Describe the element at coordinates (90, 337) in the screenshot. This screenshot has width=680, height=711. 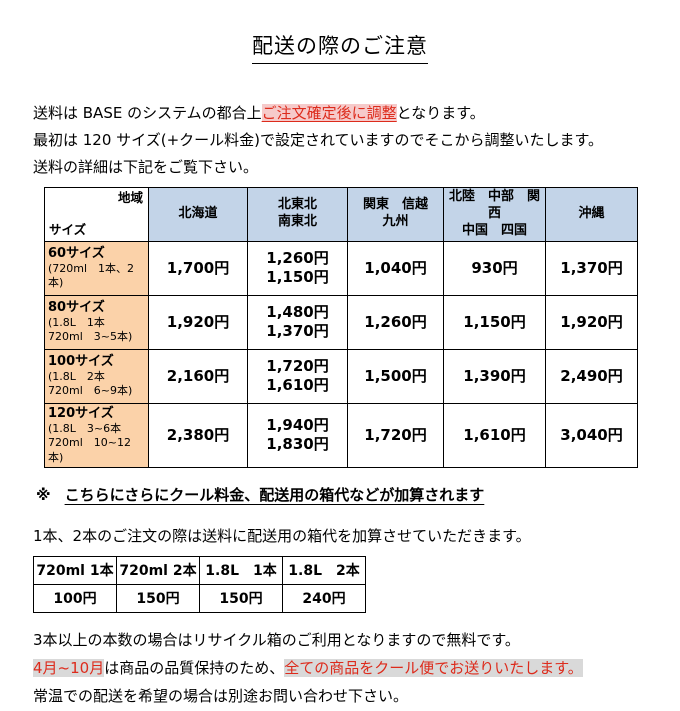
I see `size-detail: 720ml 3~5本)` at that location.